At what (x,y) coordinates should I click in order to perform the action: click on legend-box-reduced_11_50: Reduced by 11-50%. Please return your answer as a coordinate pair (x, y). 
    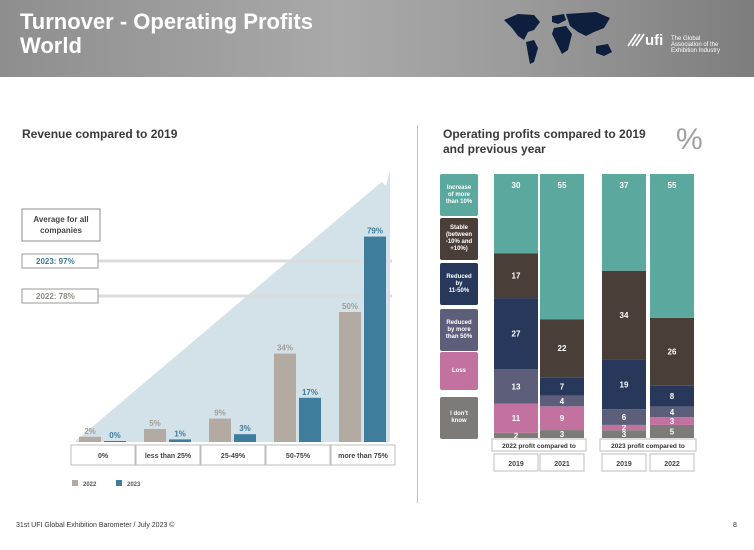
    Looking at the image, I should click on (459, 284).